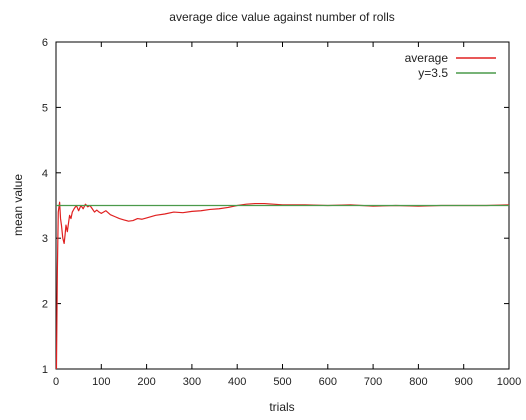 This screenshot has height=420, width=526. I want to click on x-tick-label: 800, so click(418, 382).